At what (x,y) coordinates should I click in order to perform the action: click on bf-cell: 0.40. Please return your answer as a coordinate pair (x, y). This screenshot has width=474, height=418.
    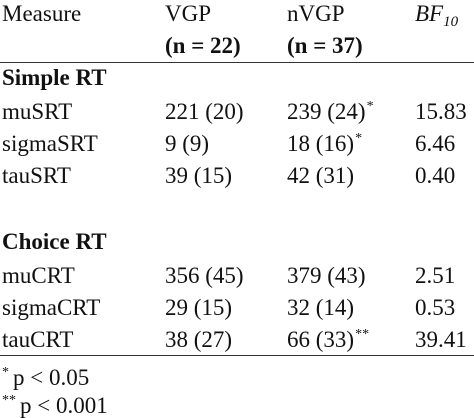
    Looking at the image, I should click on (435, 175).